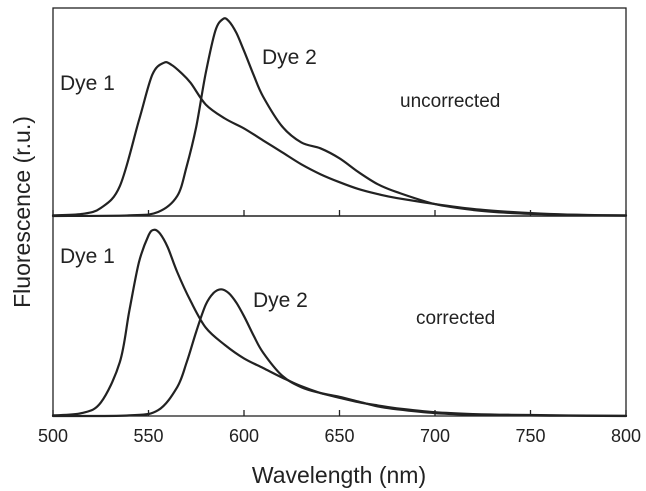  I want to click on label-dye1-top: Dye 1, so click(87, 83).